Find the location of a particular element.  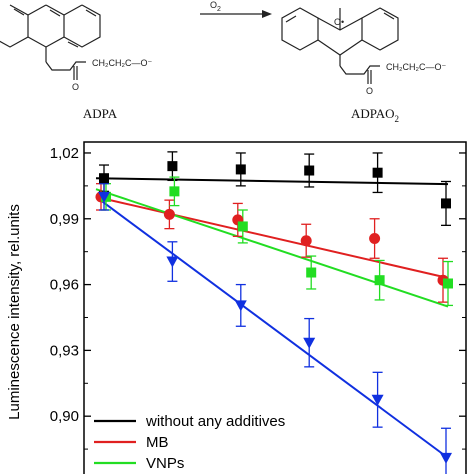

y-tick-label: 0,90 is located at coordinates (64, 416).